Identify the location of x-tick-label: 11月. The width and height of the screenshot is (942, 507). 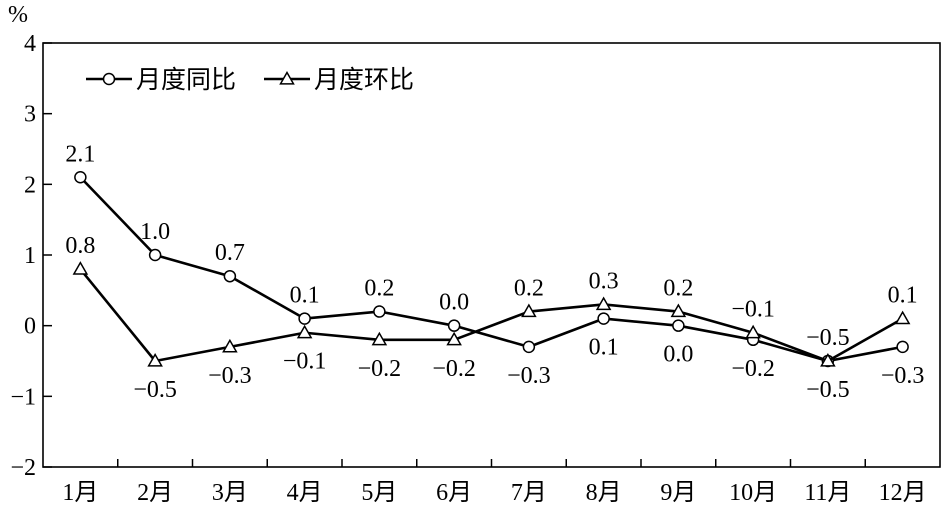
(827, 493).